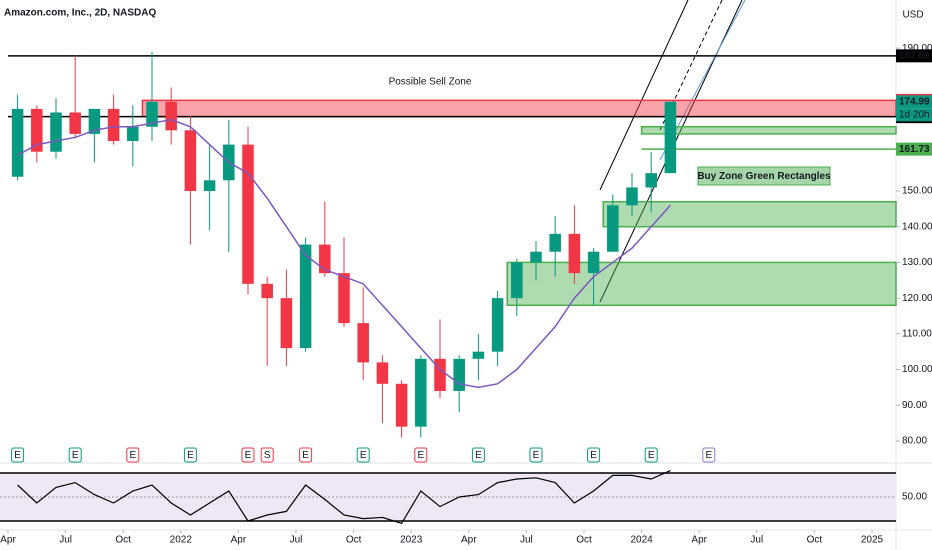  Describe the element at coordinates (411, 540) in the screenshot. I see `x-tick-label: 2023` at that location.